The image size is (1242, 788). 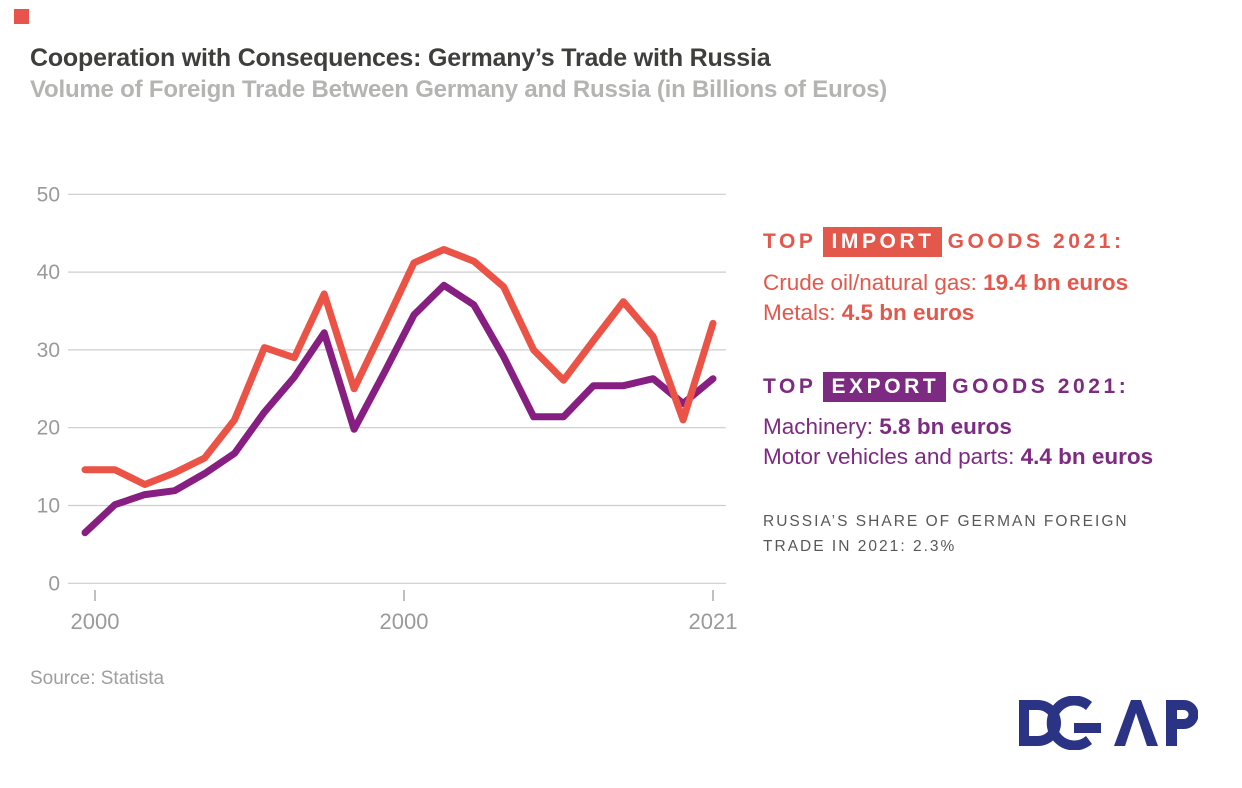 I want to click on import-item-2: Metals: 4.5 bn euros, so click(x=869, y=312).